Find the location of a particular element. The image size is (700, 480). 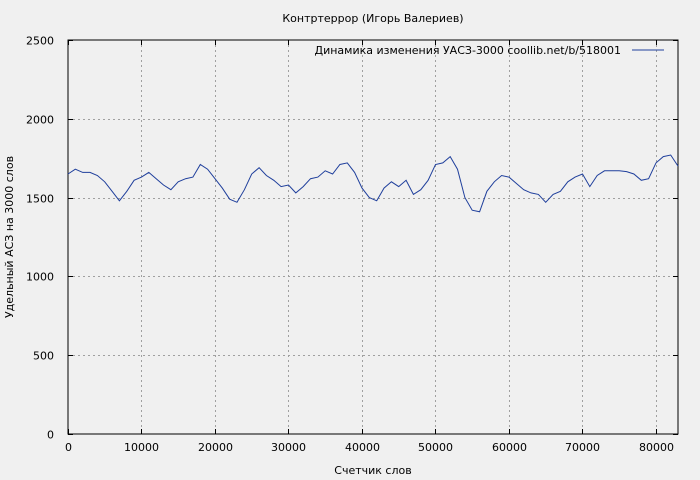

y-tick-label: 2500 is located at coordinates (40, 41).